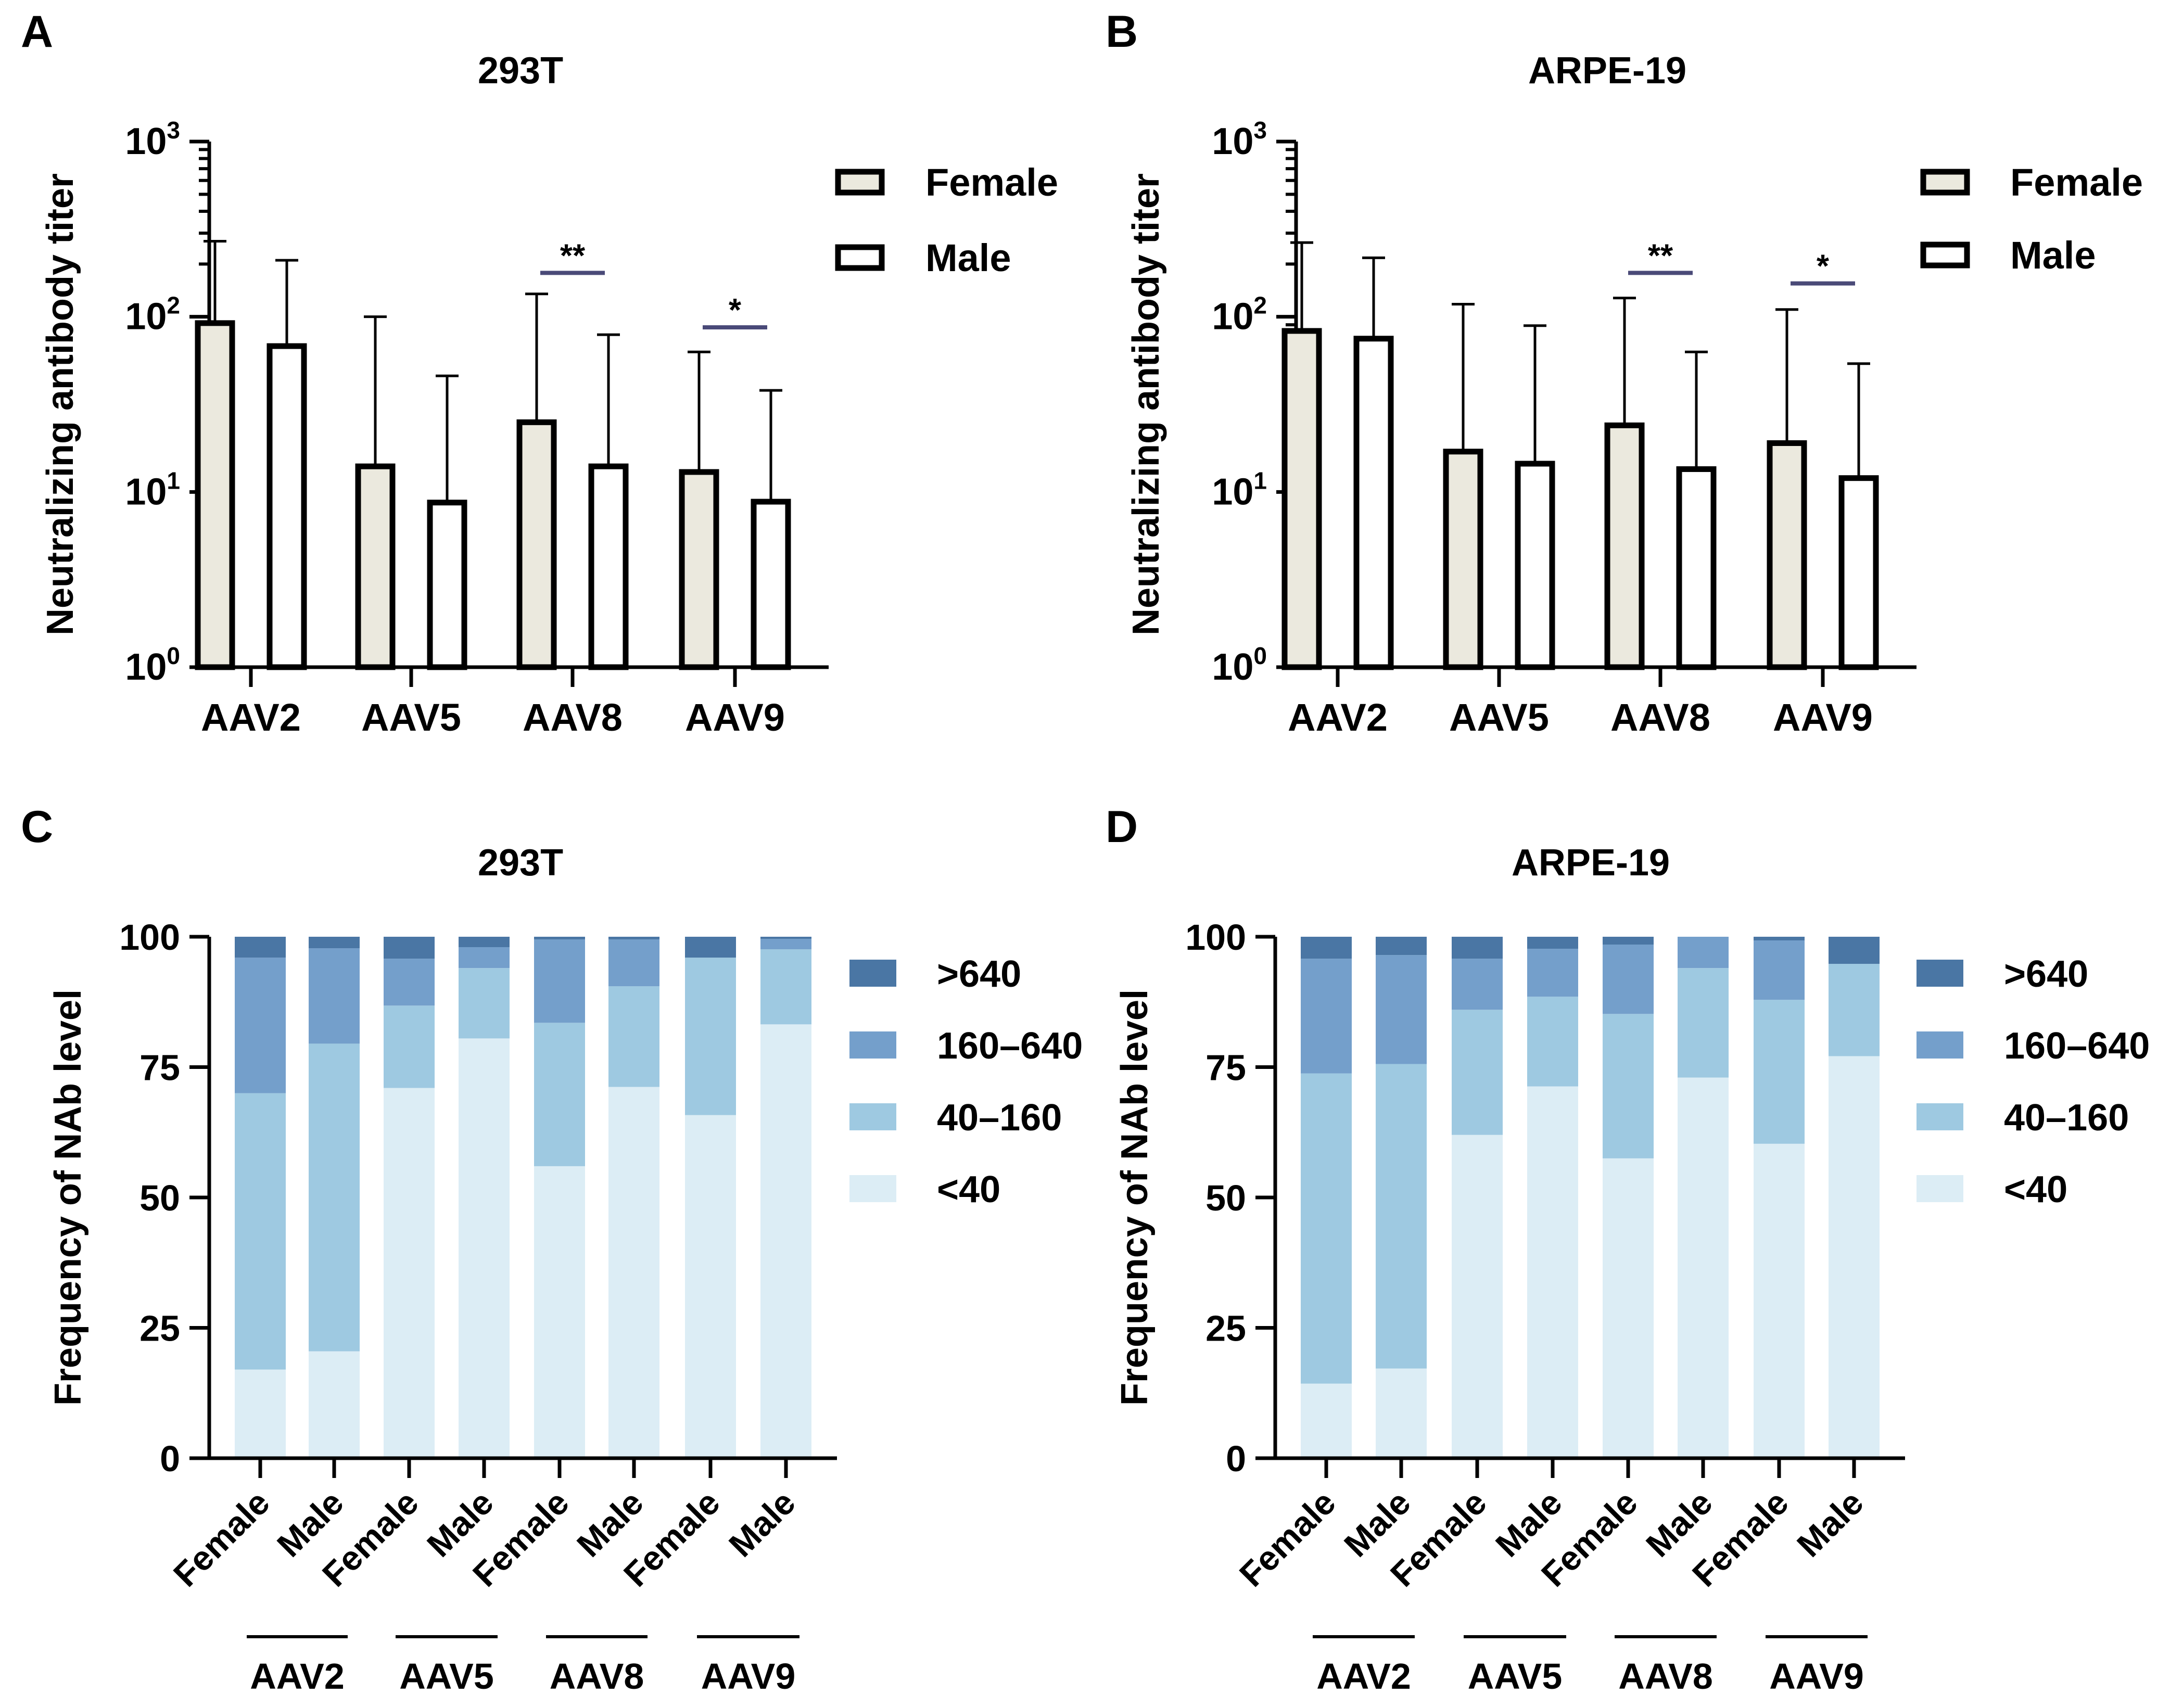 Image resolution: width=2183 pixels, height=1708 pixels. Describe the element at coordinates (1463, 559) in the screenshot. I see `bar-female-aav5` at that location.